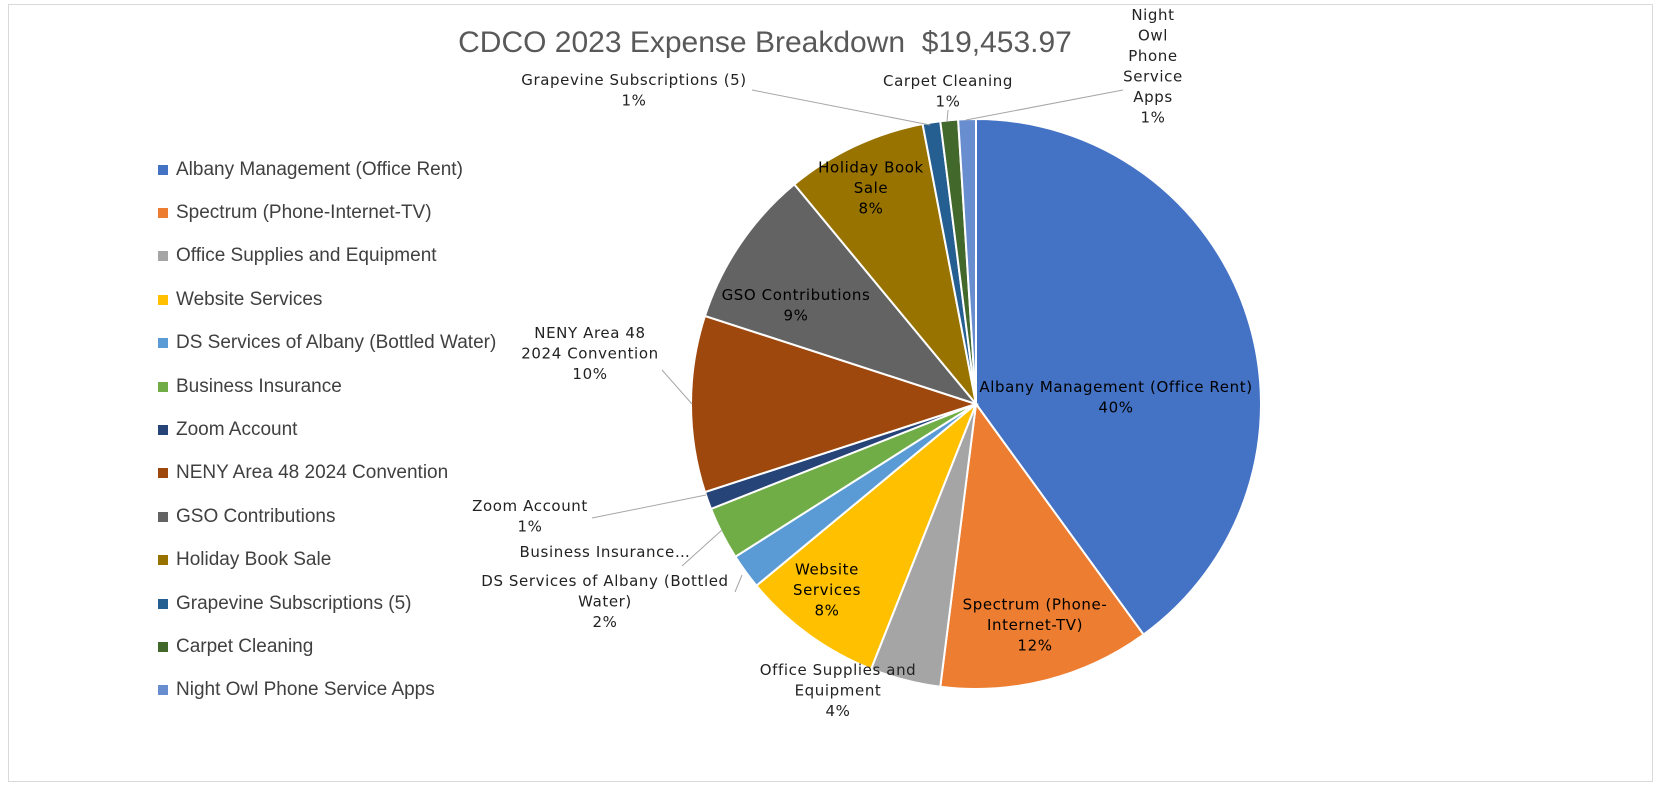 The image size is (1659, 786). Describe the element at coordinates (838, 670) in the screenshot. I see `data-label-line: Office Supplies and` at that location.